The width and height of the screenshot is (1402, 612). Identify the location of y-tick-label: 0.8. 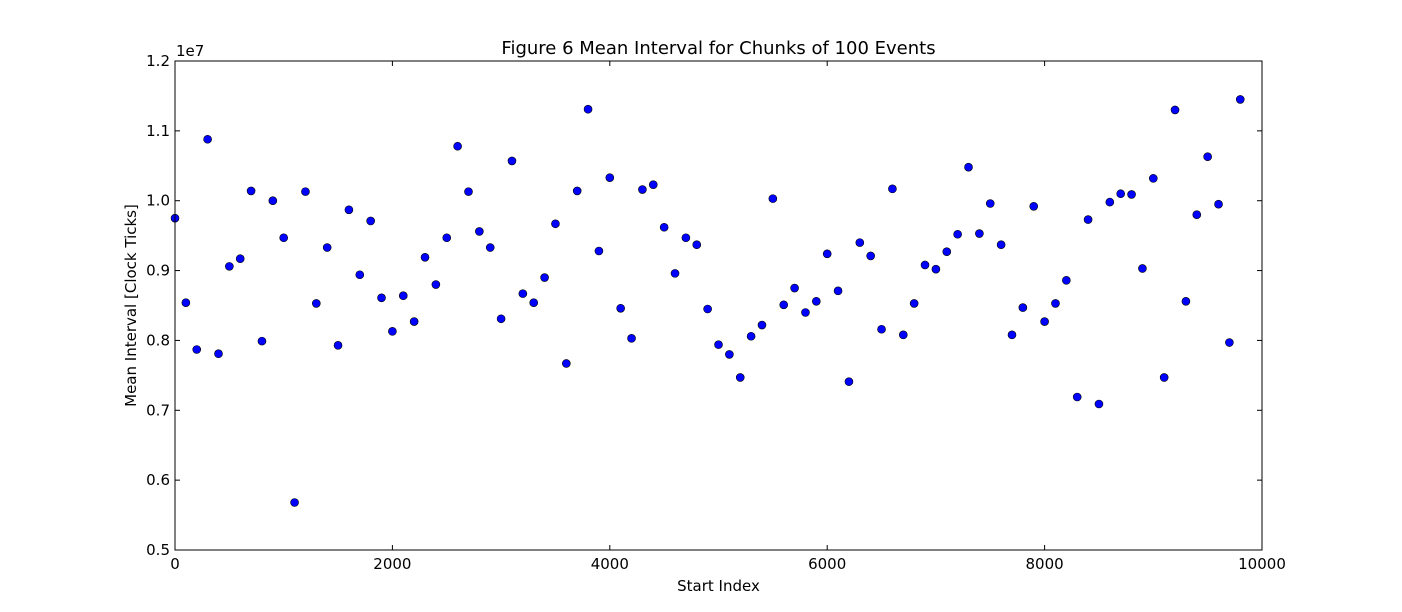
(158, 340).